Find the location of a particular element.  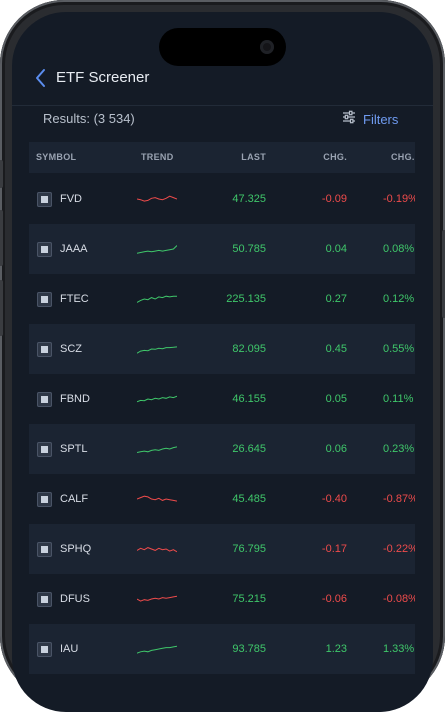

symbol-cell: CALF is located at coordinates (74, 499).